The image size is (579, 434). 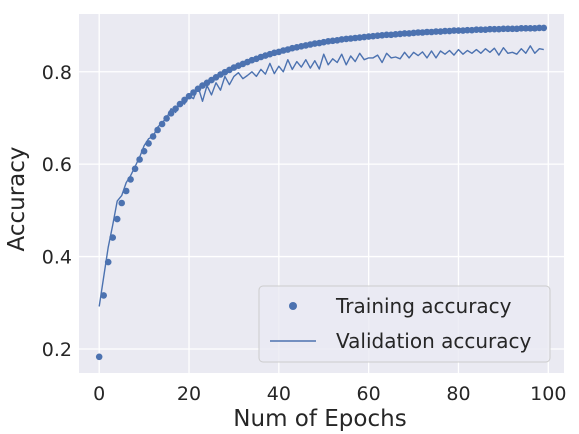 What do you see at coordinates (189, 394) in the screenshot?
I see `x-tick-label: 20` at bounding box center [189, 394].